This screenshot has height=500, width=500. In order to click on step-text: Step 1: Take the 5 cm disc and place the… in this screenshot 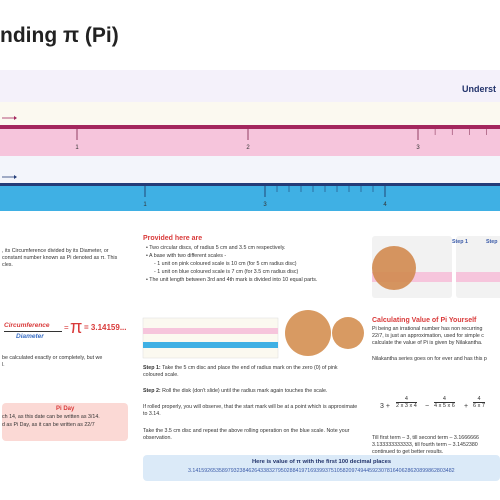, I will do `click(250, 372)`.